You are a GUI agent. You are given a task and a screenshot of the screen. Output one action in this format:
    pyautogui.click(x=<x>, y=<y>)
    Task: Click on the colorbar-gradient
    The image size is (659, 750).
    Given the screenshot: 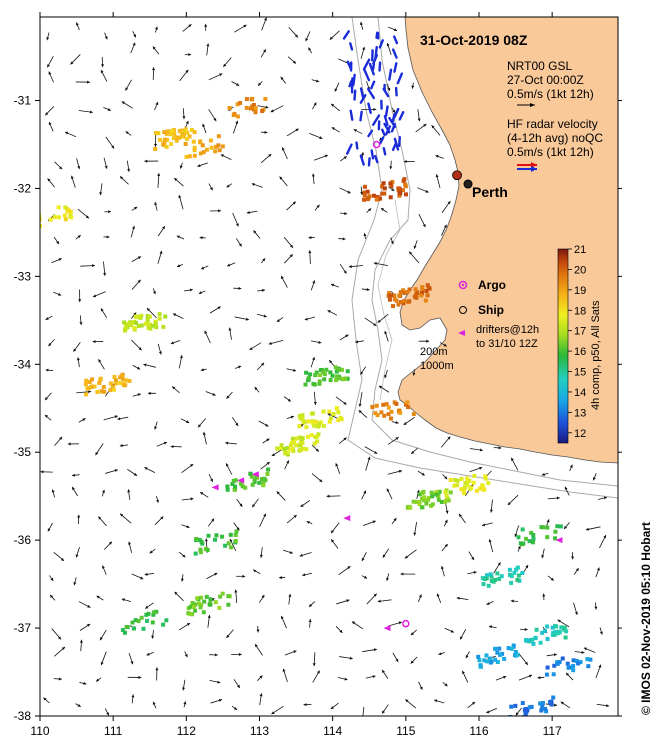 What is the action you would take?
    pyautogui.click(x=563, y=346)
    